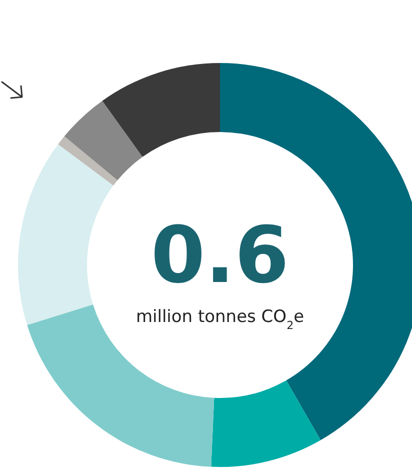 This screenshot has height=470, width=412. I want to click on text: million tonnes CO$_{2}$e, so click(220, 319).